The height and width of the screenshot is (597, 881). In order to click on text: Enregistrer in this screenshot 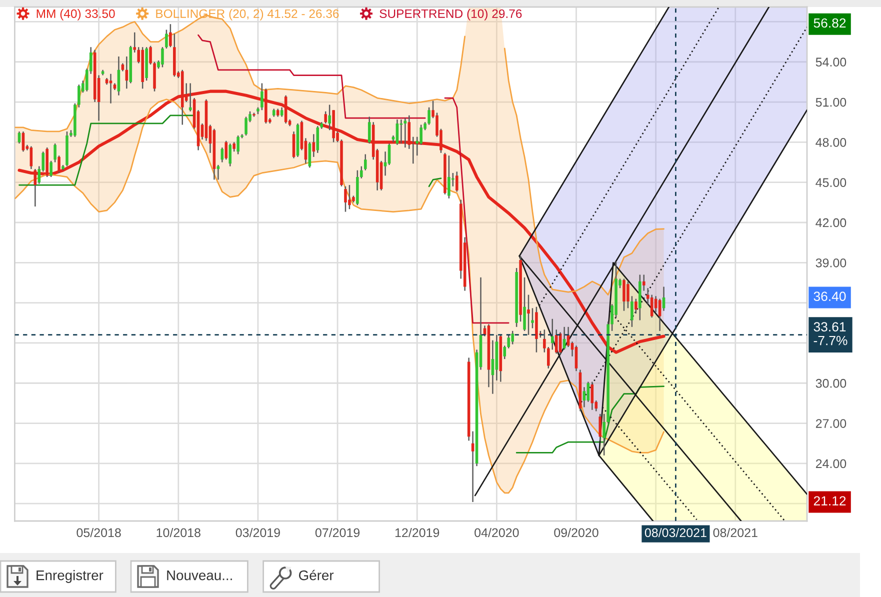, I will do `click(70, 576)`.